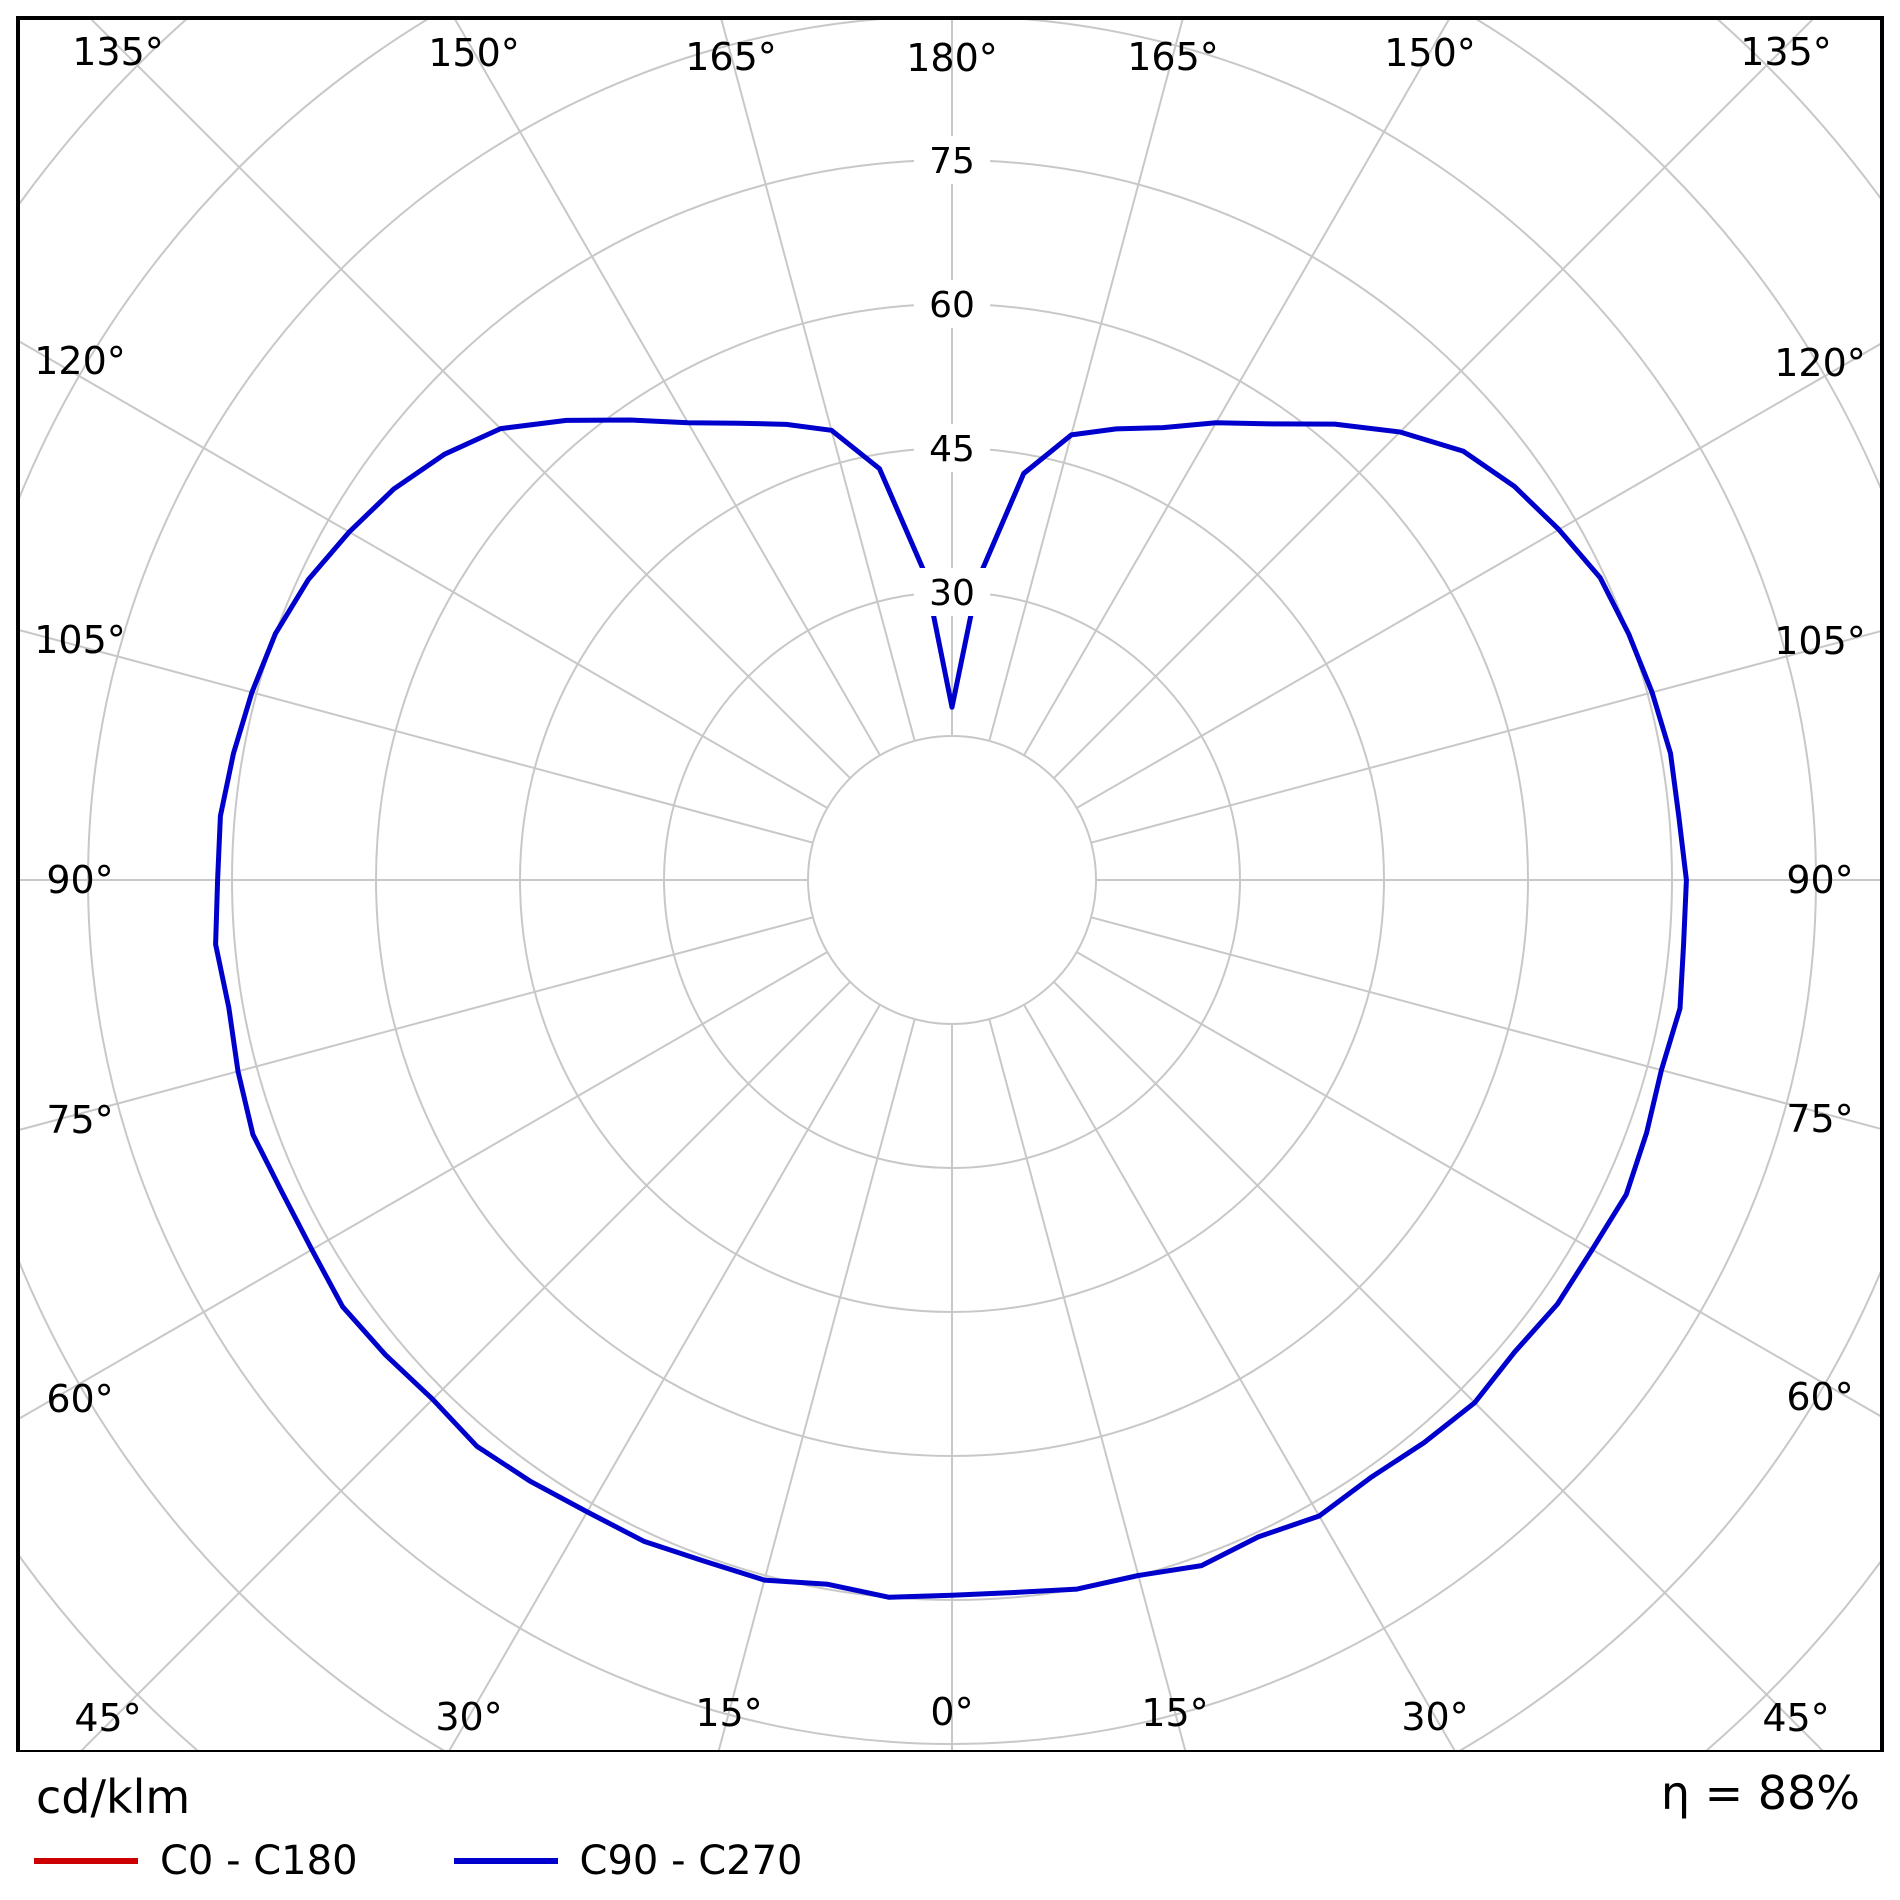 This screenshot has width=1900, height=1900. I want to click on radial-tick-label: 75, so click(952, 161).